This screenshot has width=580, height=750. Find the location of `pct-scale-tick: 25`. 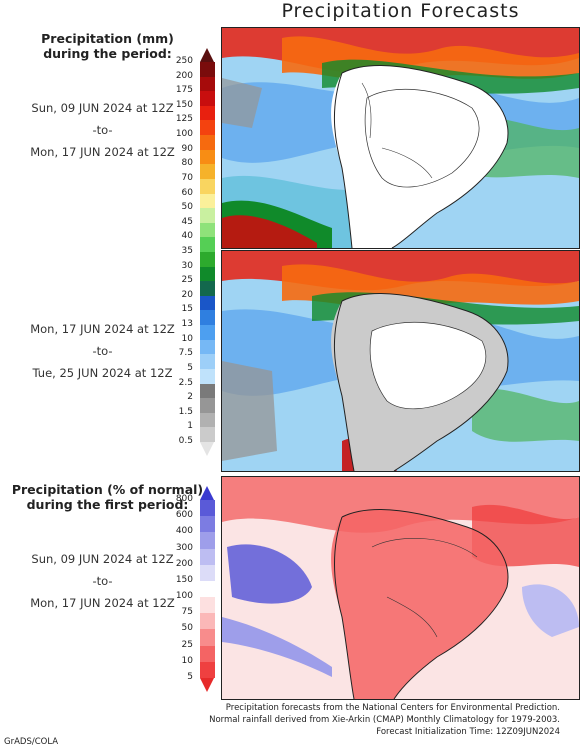

pct-scale-tick: 25 is located at coordinates (187, 644).